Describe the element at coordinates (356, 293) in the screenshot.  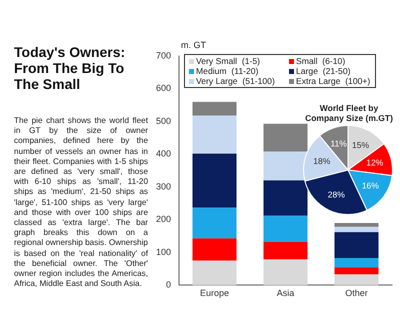
I see `x-tick-label: Other` at that location.